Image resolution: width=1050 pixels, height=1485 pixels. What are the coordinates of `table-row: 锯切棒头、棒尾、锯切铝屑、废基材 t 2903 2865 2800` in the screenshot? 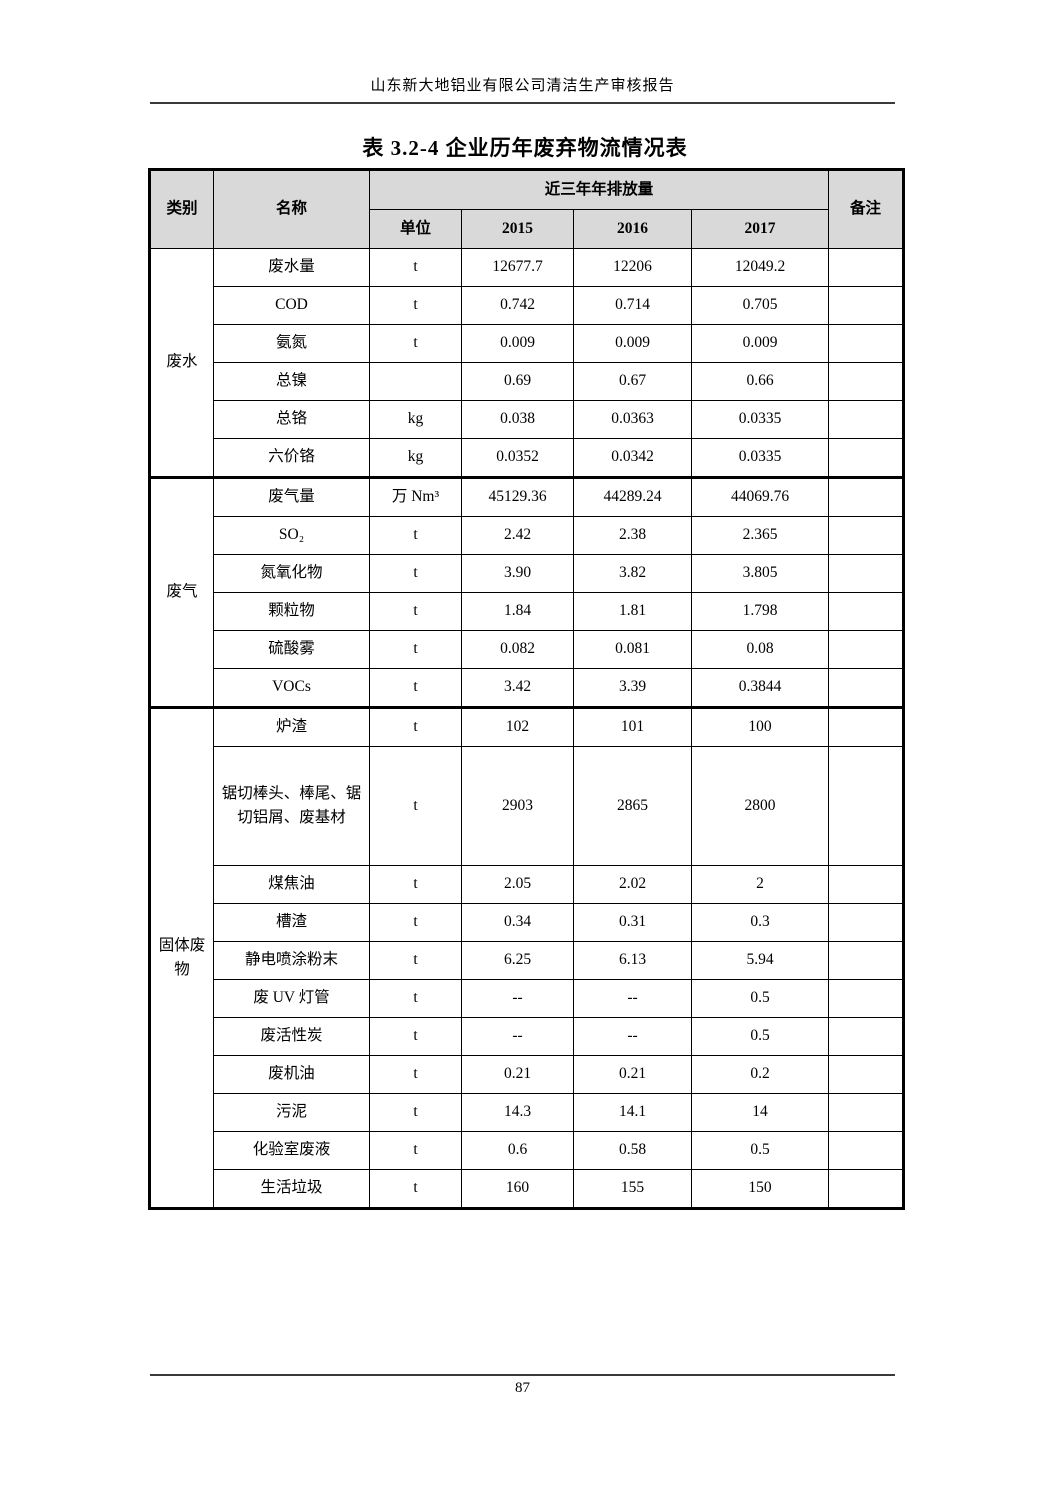 It's located at (527, 806).